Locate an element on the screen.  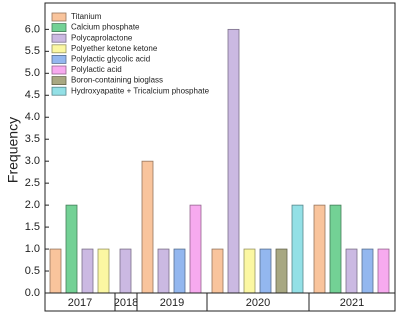
y-tick-label: 1.0 is located at coordinates (32, 249).